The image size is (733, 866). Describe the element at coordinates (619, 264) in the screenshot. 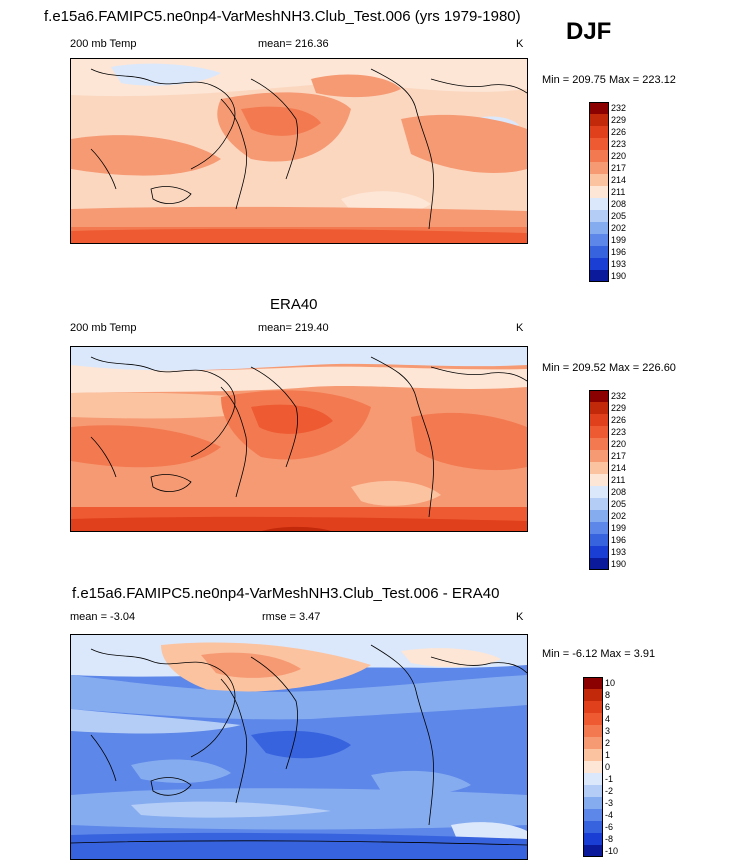

I see `panel-1-colorbar-tick-label: 193` at that location.